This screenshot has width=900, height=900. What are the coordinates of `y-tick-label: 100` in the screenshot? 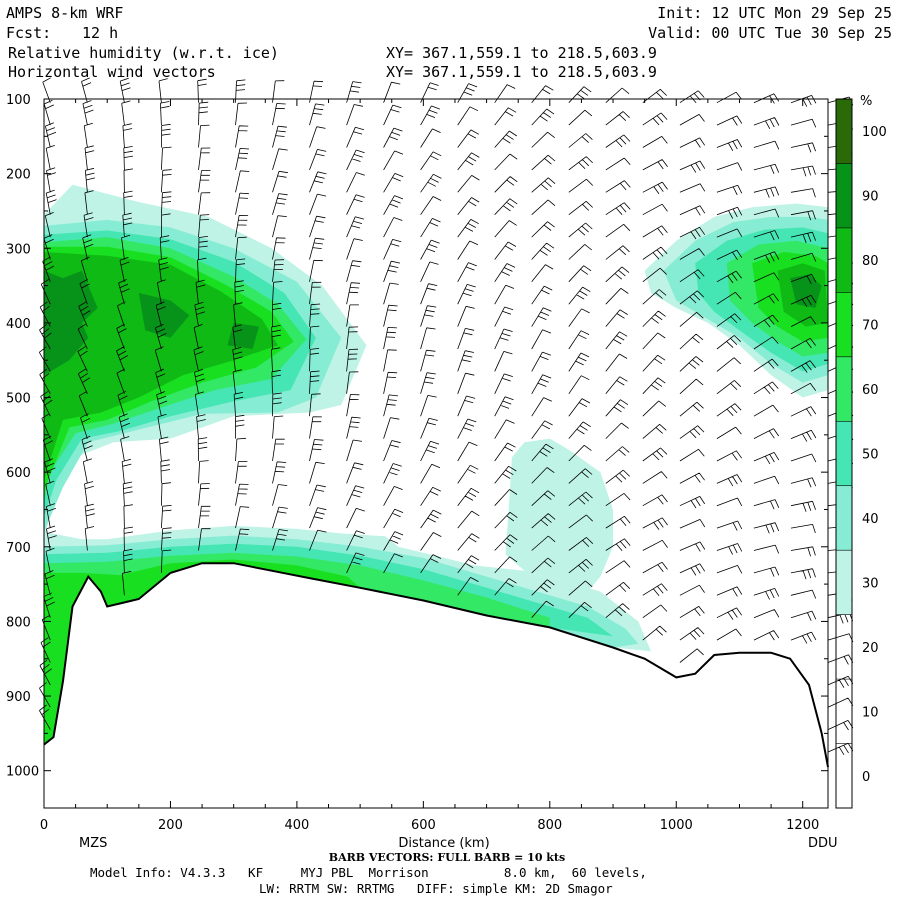 It's located at (18, 100).